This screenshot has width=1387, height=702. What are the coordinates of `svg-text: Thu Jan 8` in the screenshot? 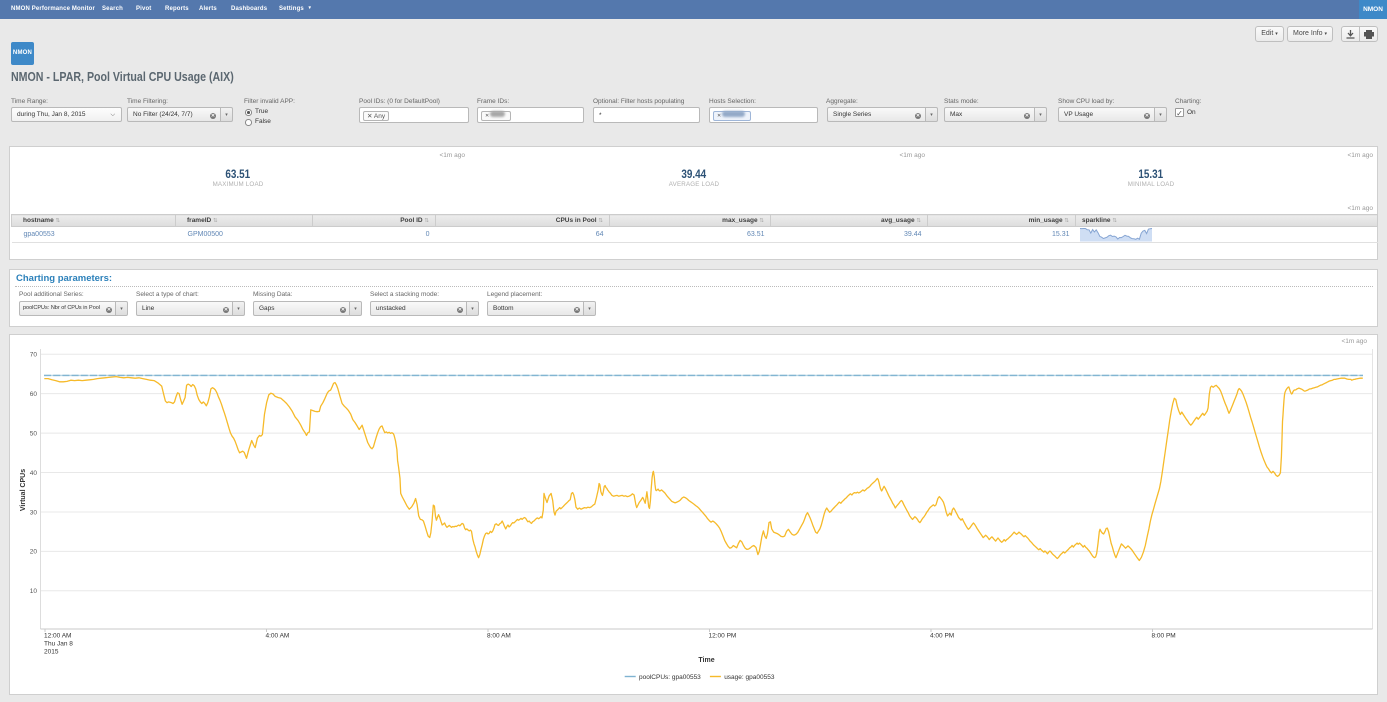 It's located at (58, 644).